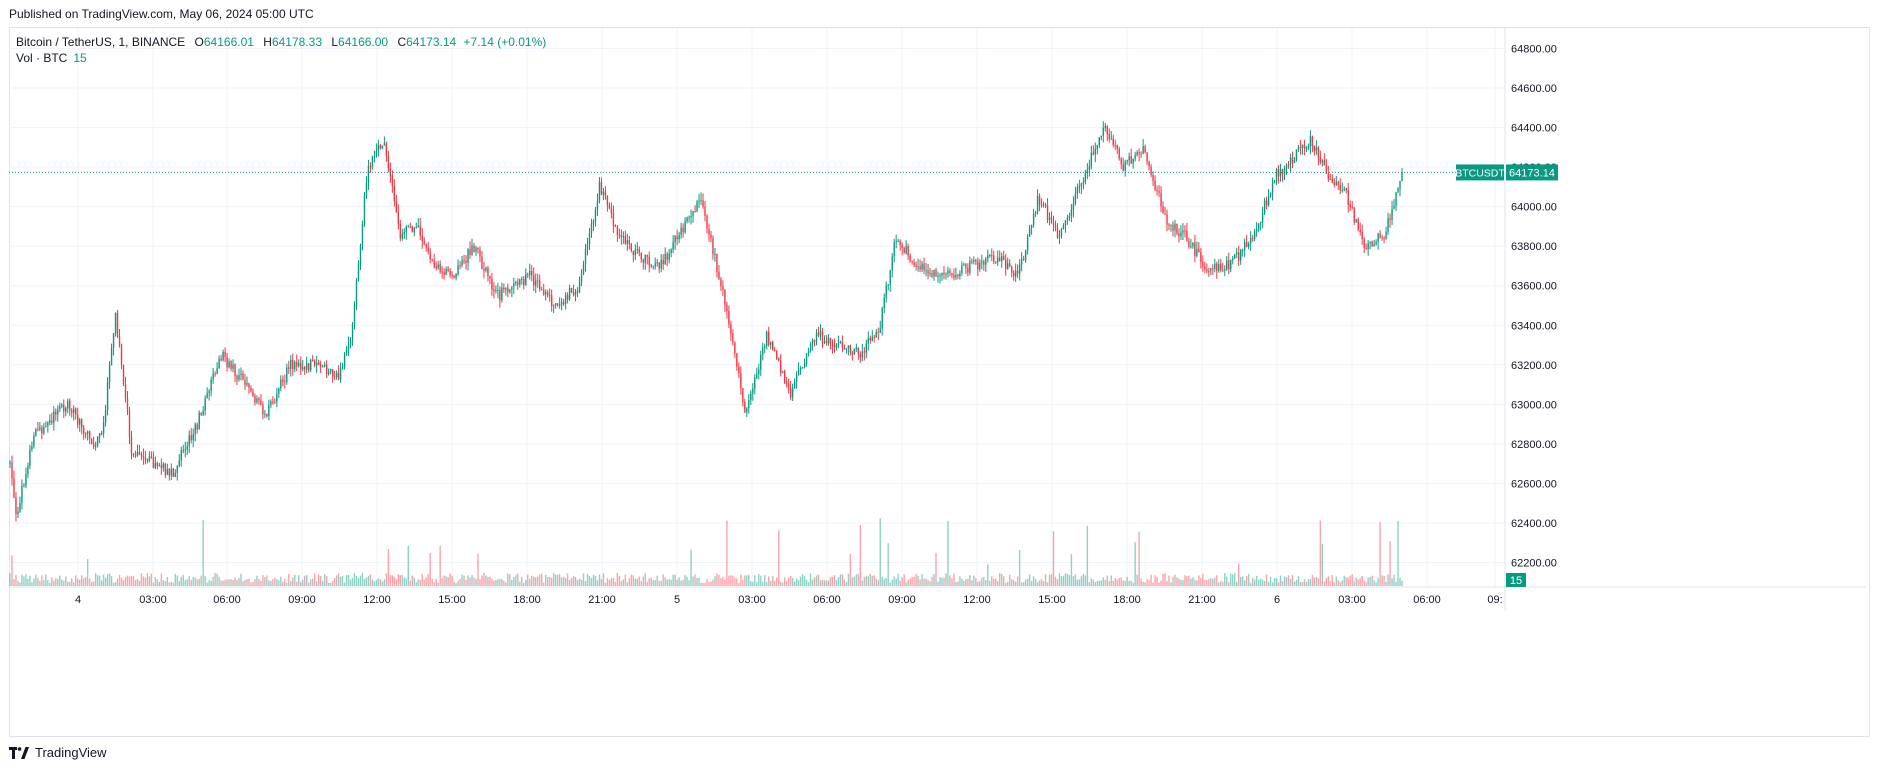  I want to click on symbol-name: Bitcoin / TetherUS, 1, BINANCE, so click(101, 42).